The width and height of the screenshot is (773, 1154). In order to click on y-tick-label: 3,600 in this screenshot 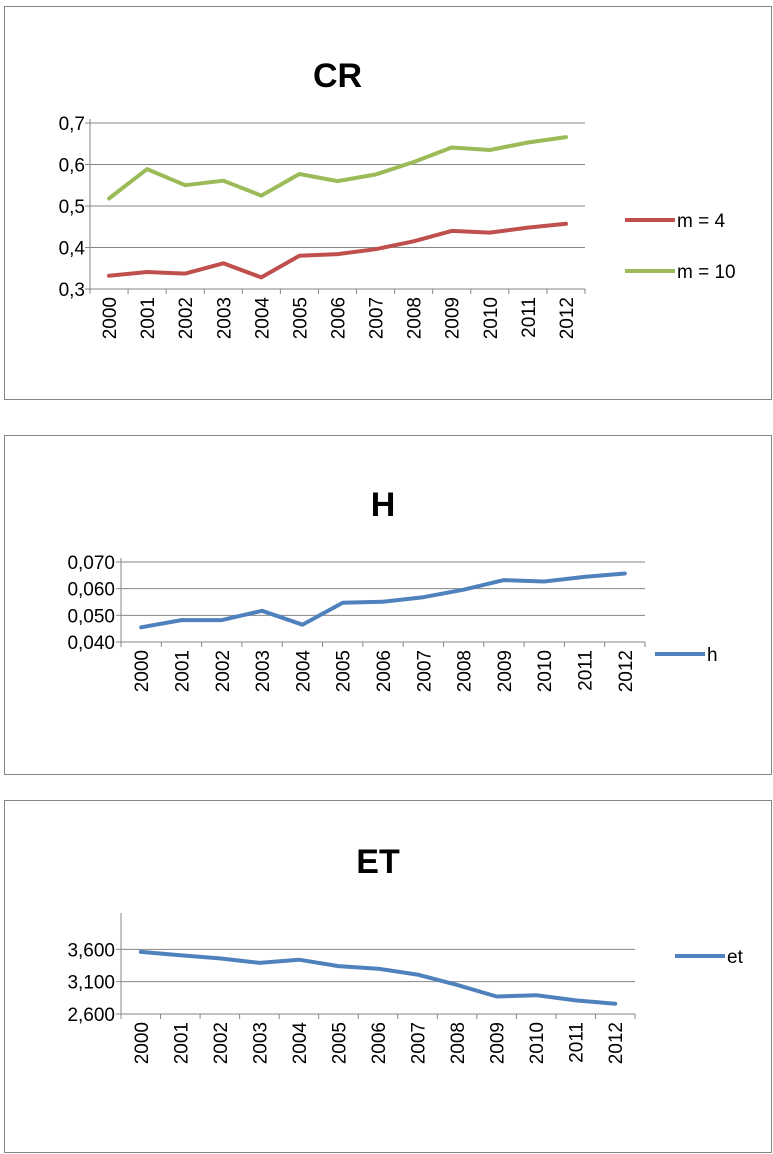, I will do `click(91, 950)`.